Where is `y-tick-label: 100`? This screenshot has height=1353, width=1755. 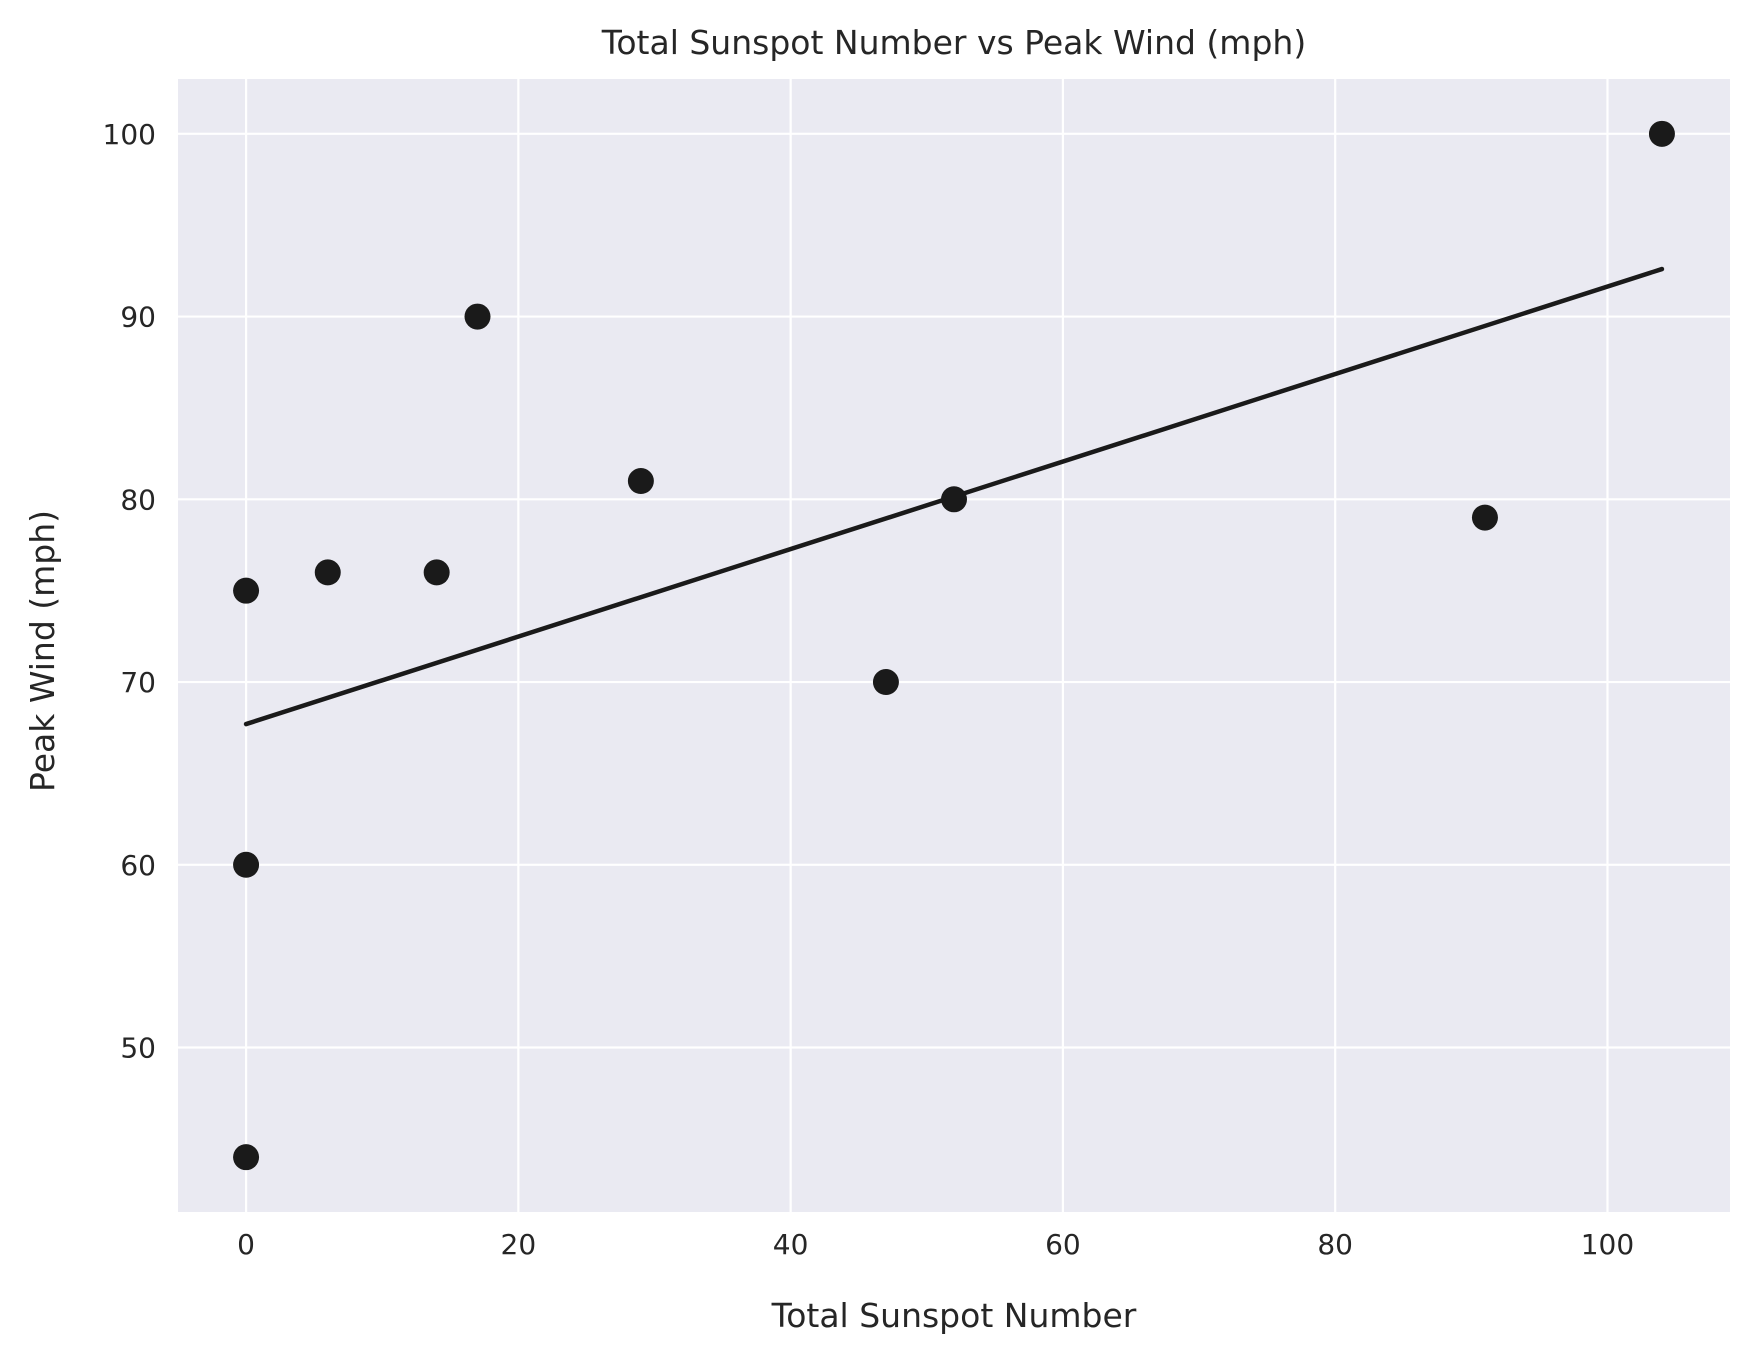
y-tick-label: 100 is located at coordinates (129, 134).